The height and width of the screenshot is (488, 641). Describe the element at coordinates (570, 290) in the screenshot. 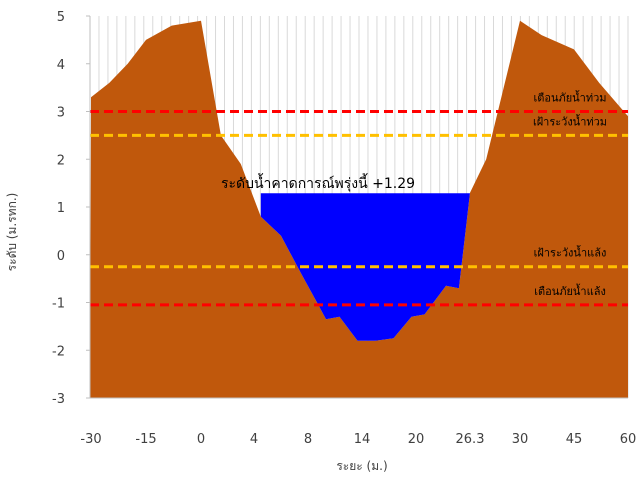

I see `reference-line-label: เตือนภัยน้ำแล้ง` at that location.